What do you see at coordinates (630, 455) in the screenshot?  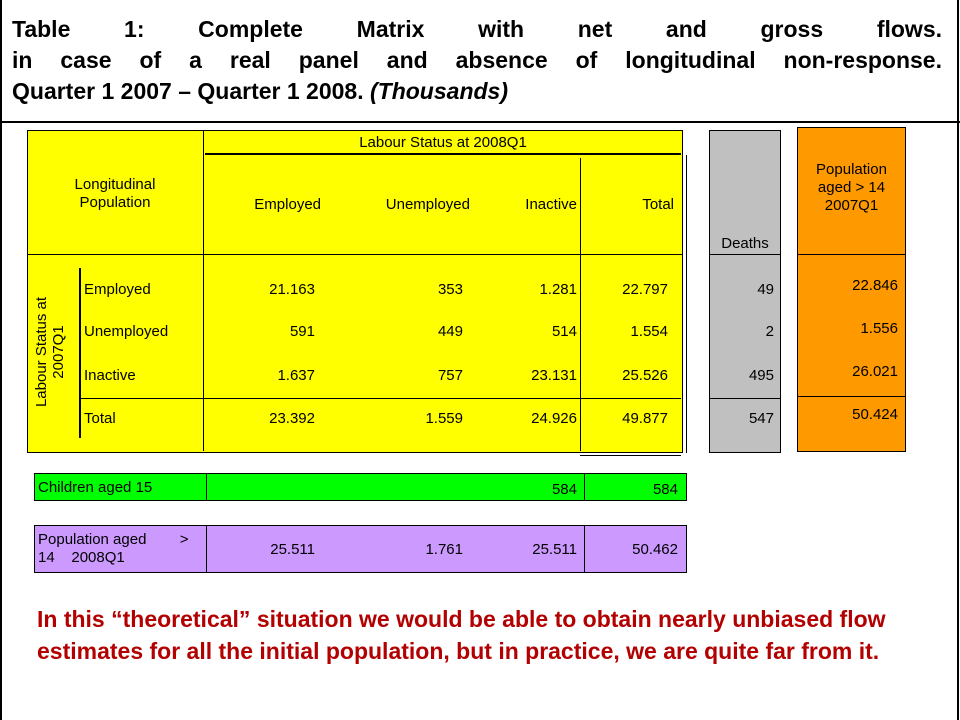 I see `matrix-bottom-rule` at bounding box center [630, 455].